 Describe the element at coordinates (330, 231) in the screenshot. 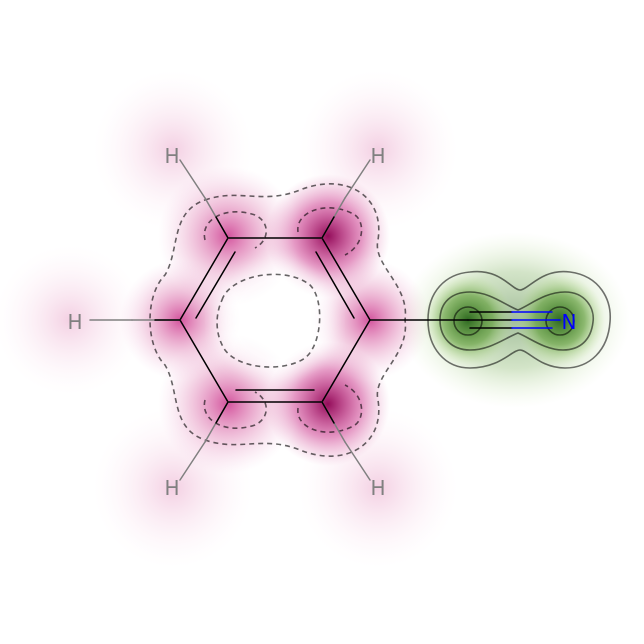

I see `ring-contour-top-right` at that location.